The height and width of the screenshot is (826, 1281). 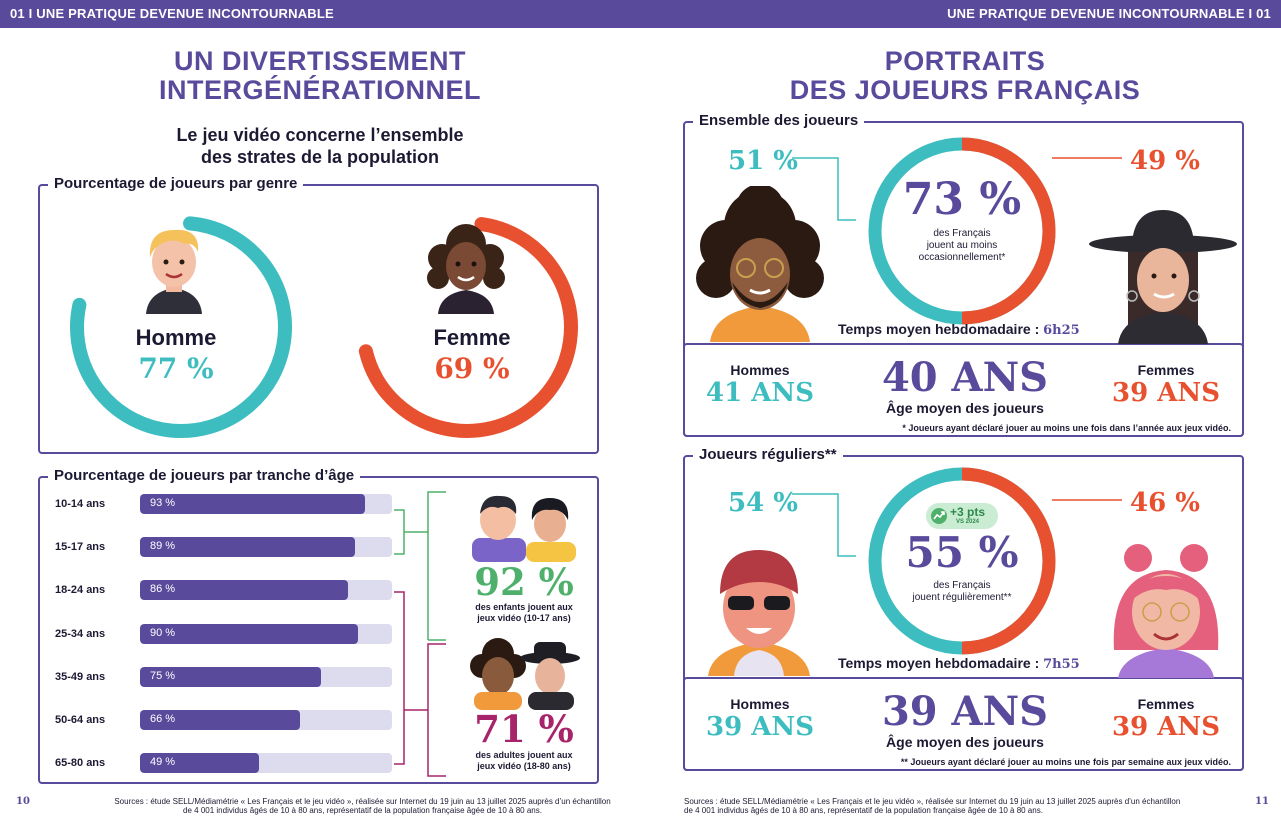 I want to click on reguliers-avg-age: 39 ANS, so click(x=965, y=711).